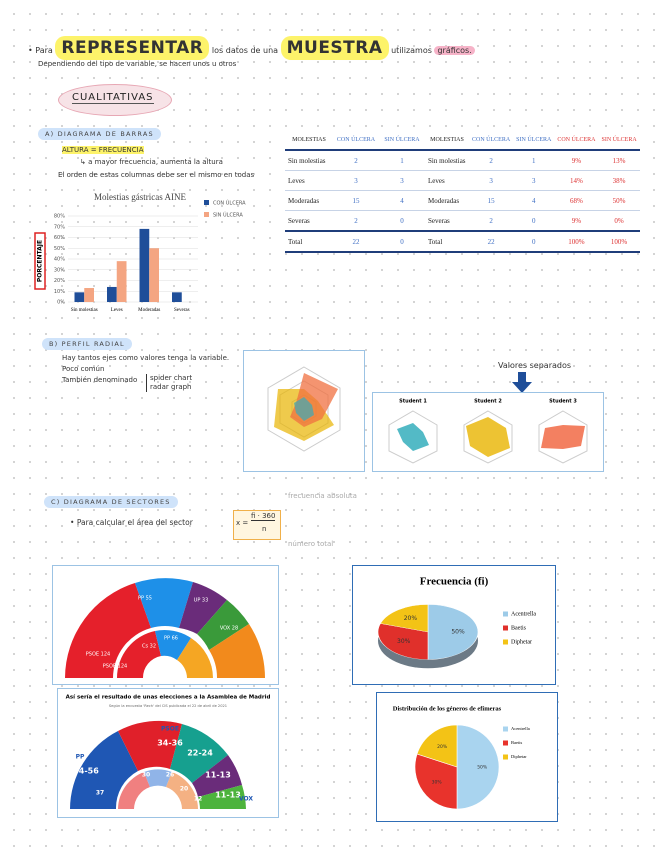 Image resolution: width=656 pixels, height=848 pixels. Describe the element at coordinates (535, 365) in the screenshot. I see `callout: Valores separados` at that location.